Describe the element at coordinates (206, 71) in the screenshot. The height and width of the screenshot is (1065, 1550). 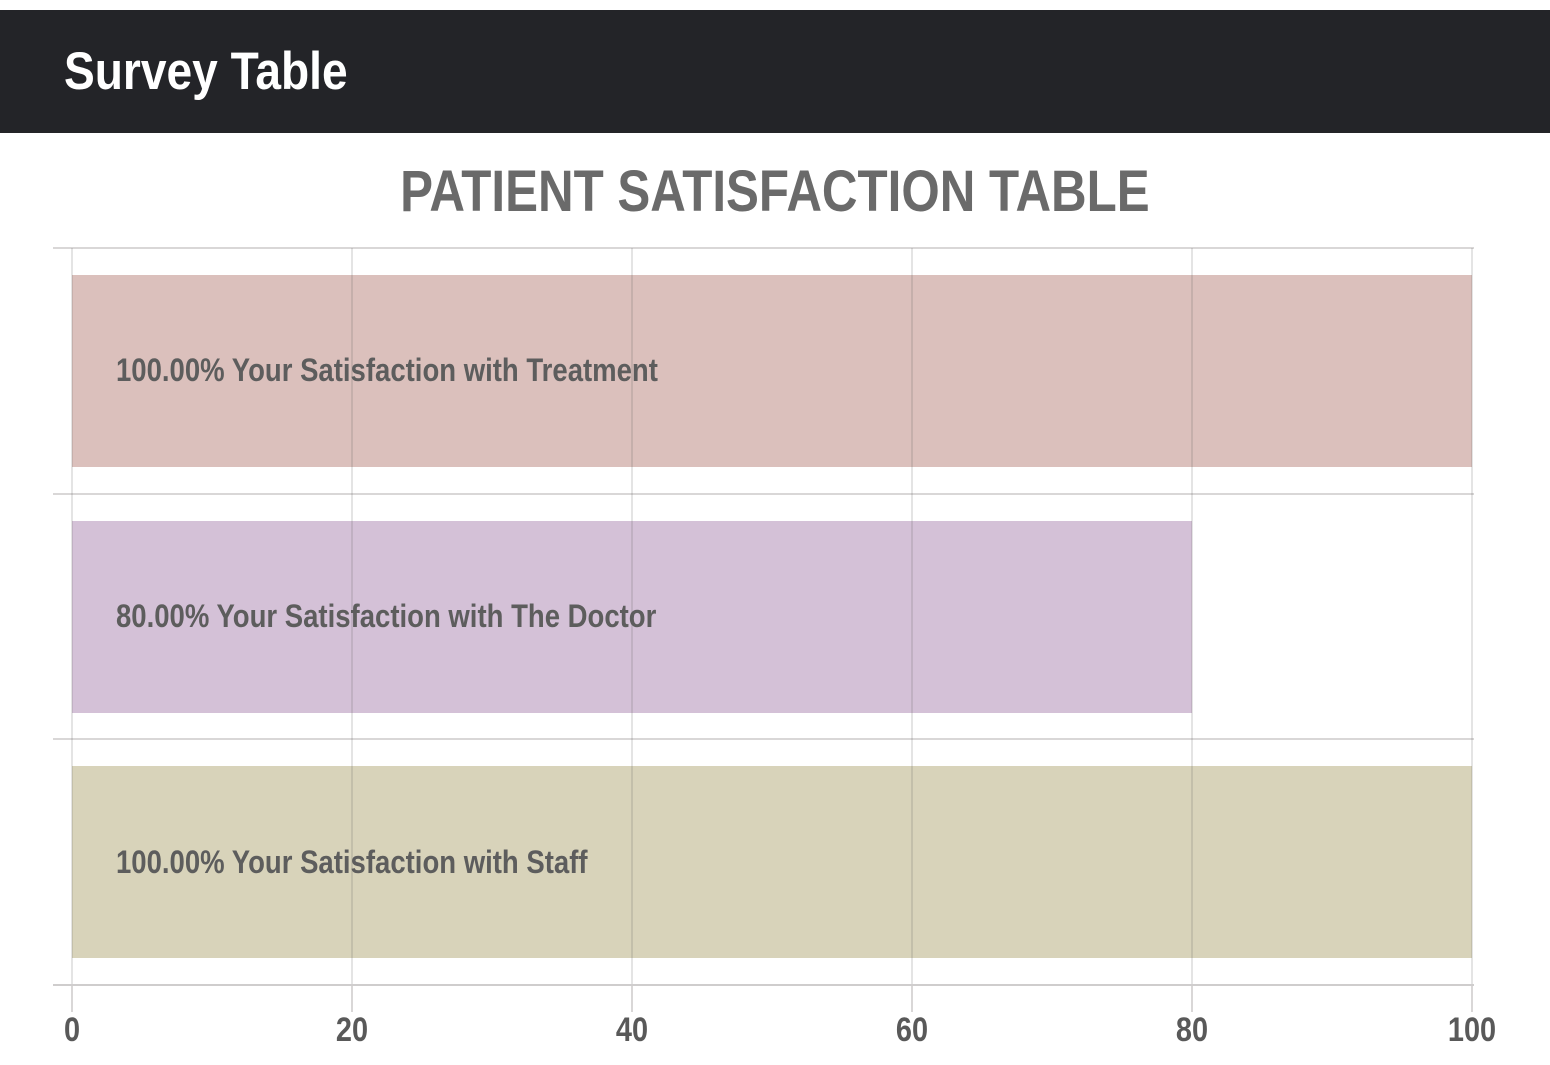
I see `page-title: Survey Table` at that location.